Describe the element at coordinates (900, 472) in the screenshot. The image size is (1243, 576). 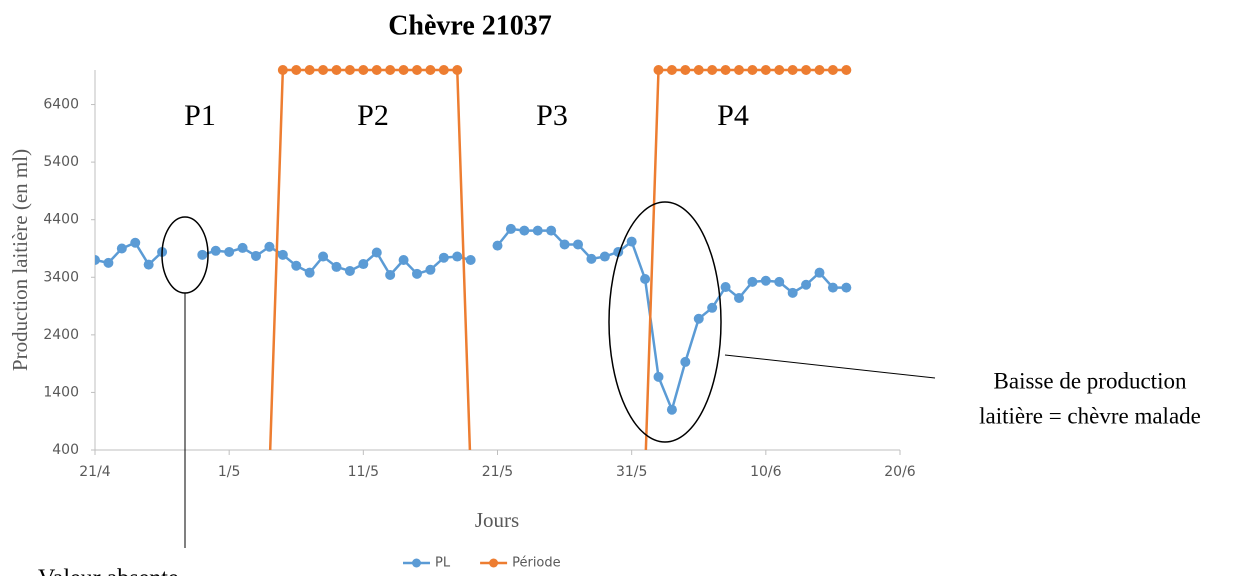
I see `x-tick-label: 20/6` at that location.